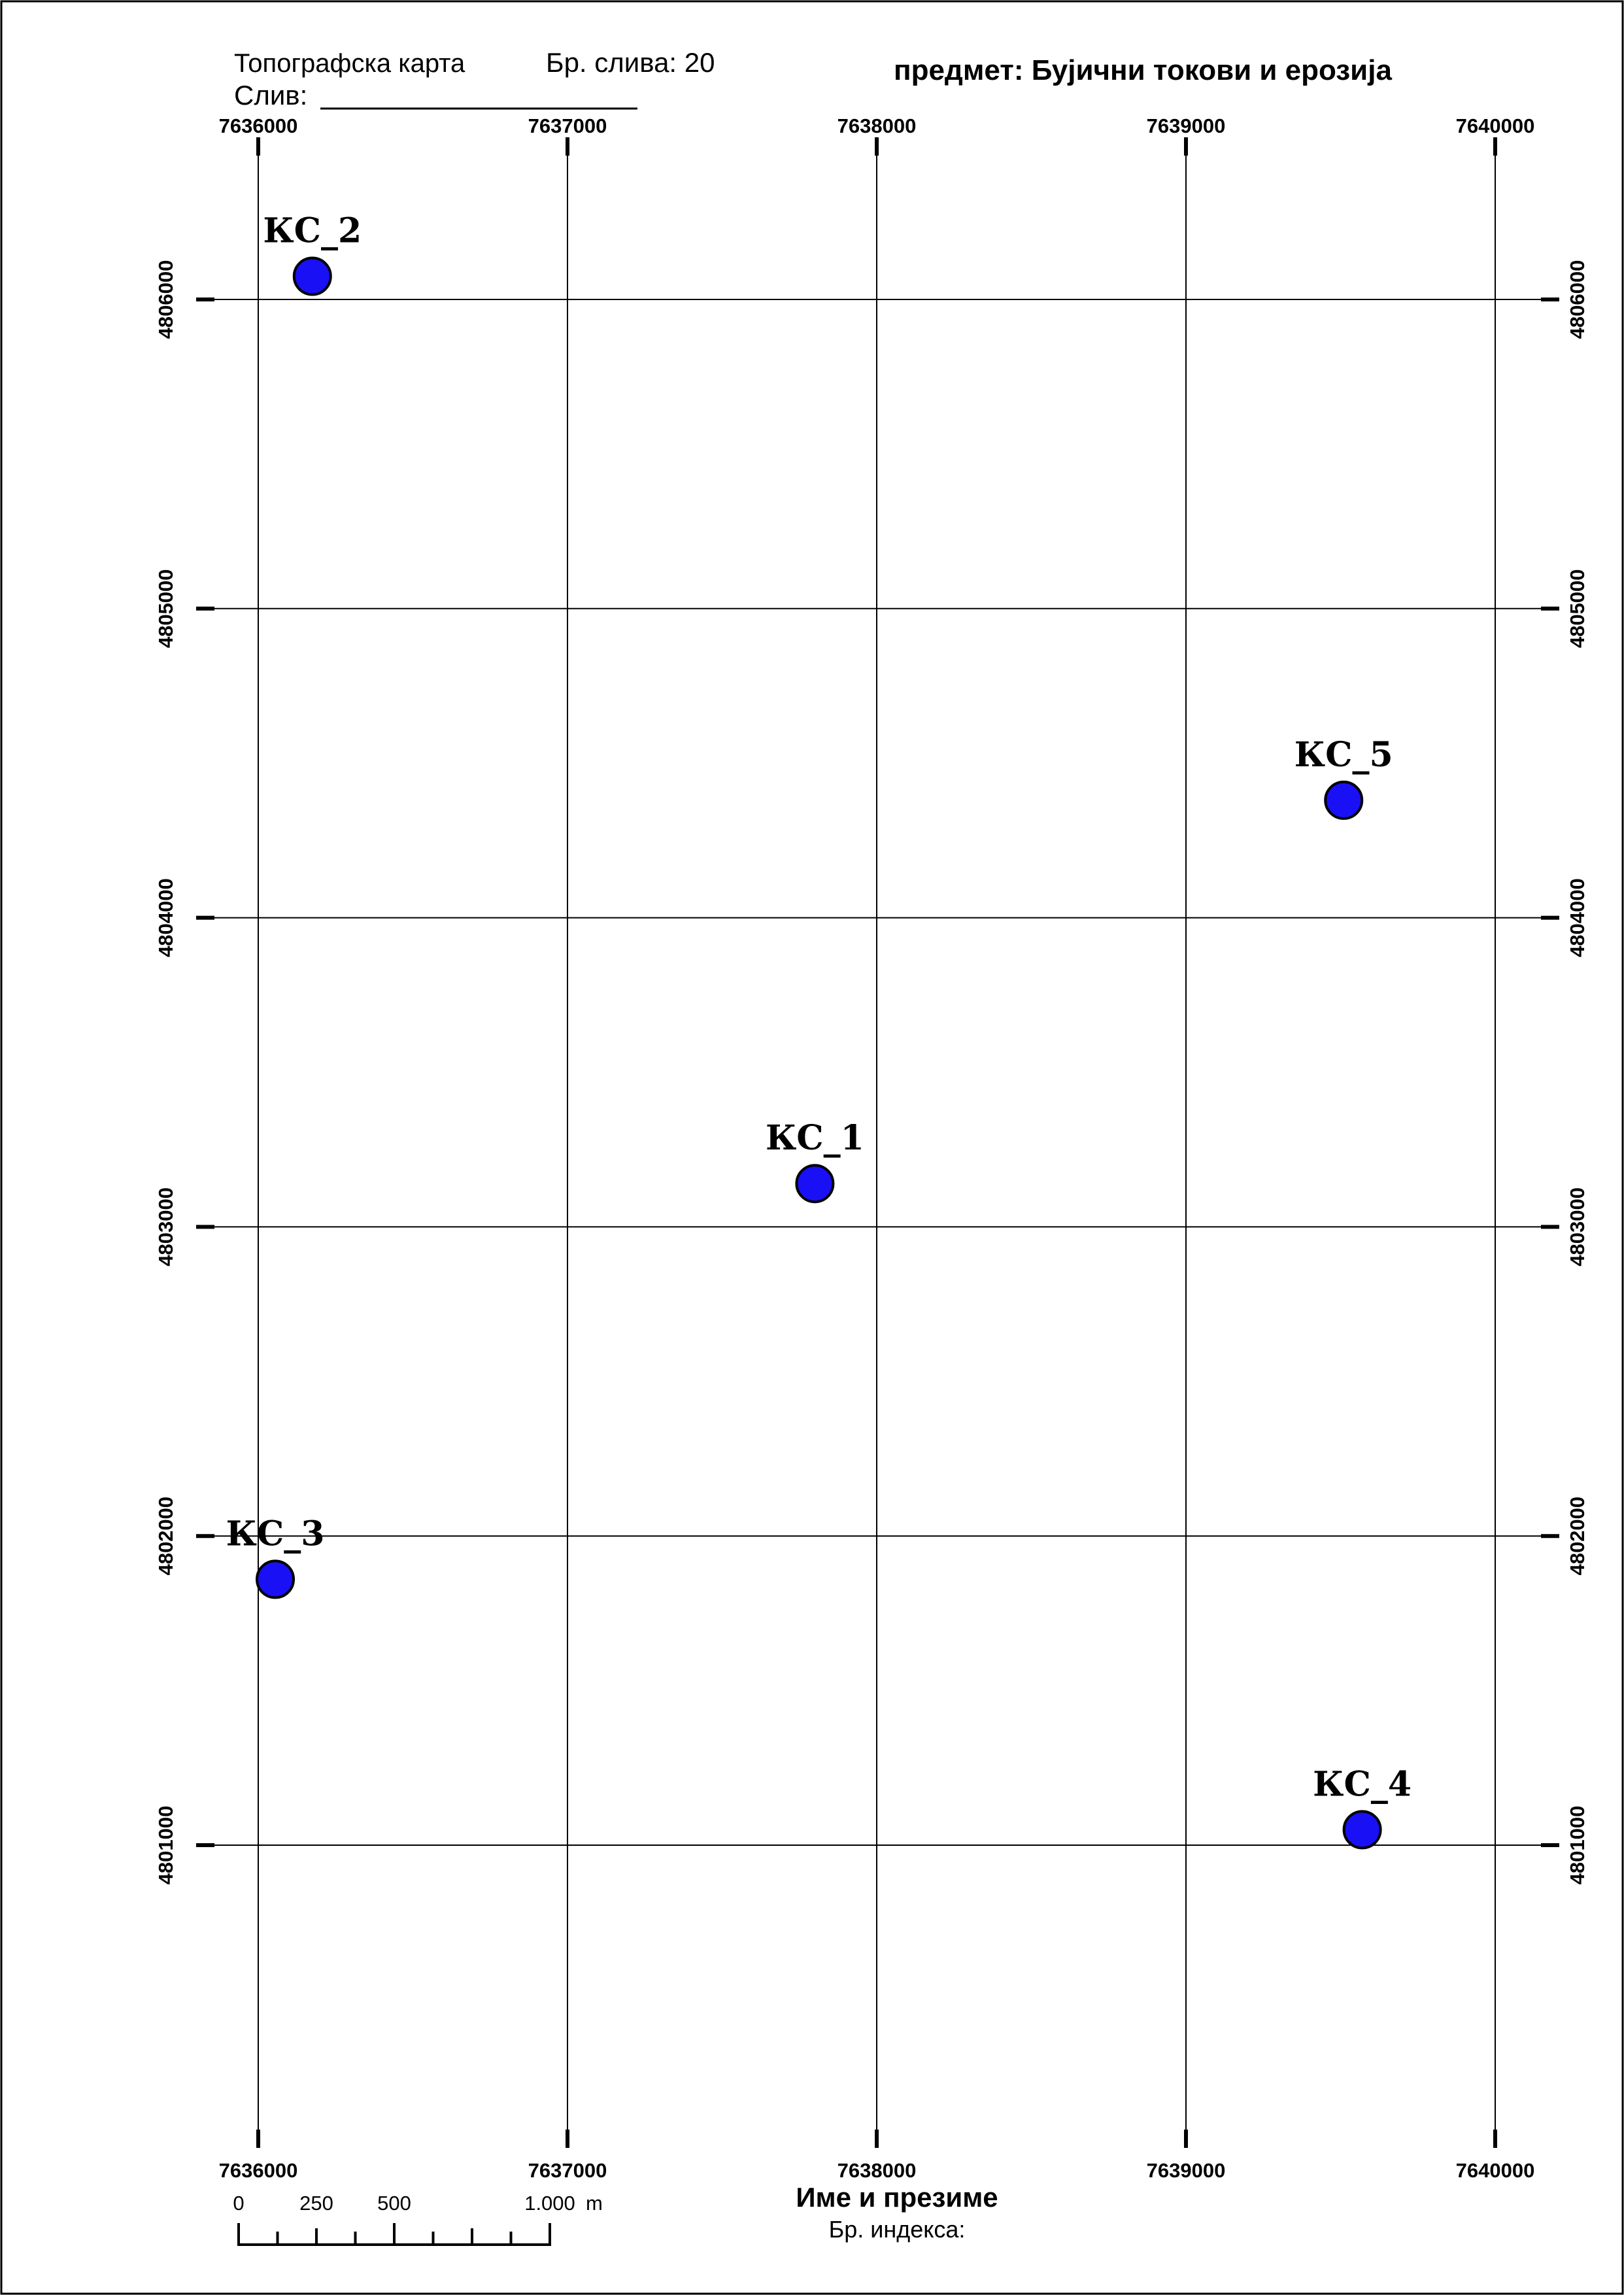  I want to click on northing-label-right-4803000: 4803000, so click(1577, 1226).